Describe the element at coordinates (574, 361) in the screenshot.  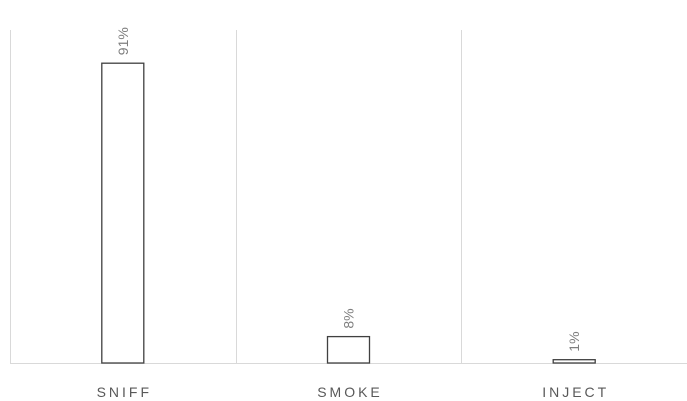
I see `bar-inject` at that location.